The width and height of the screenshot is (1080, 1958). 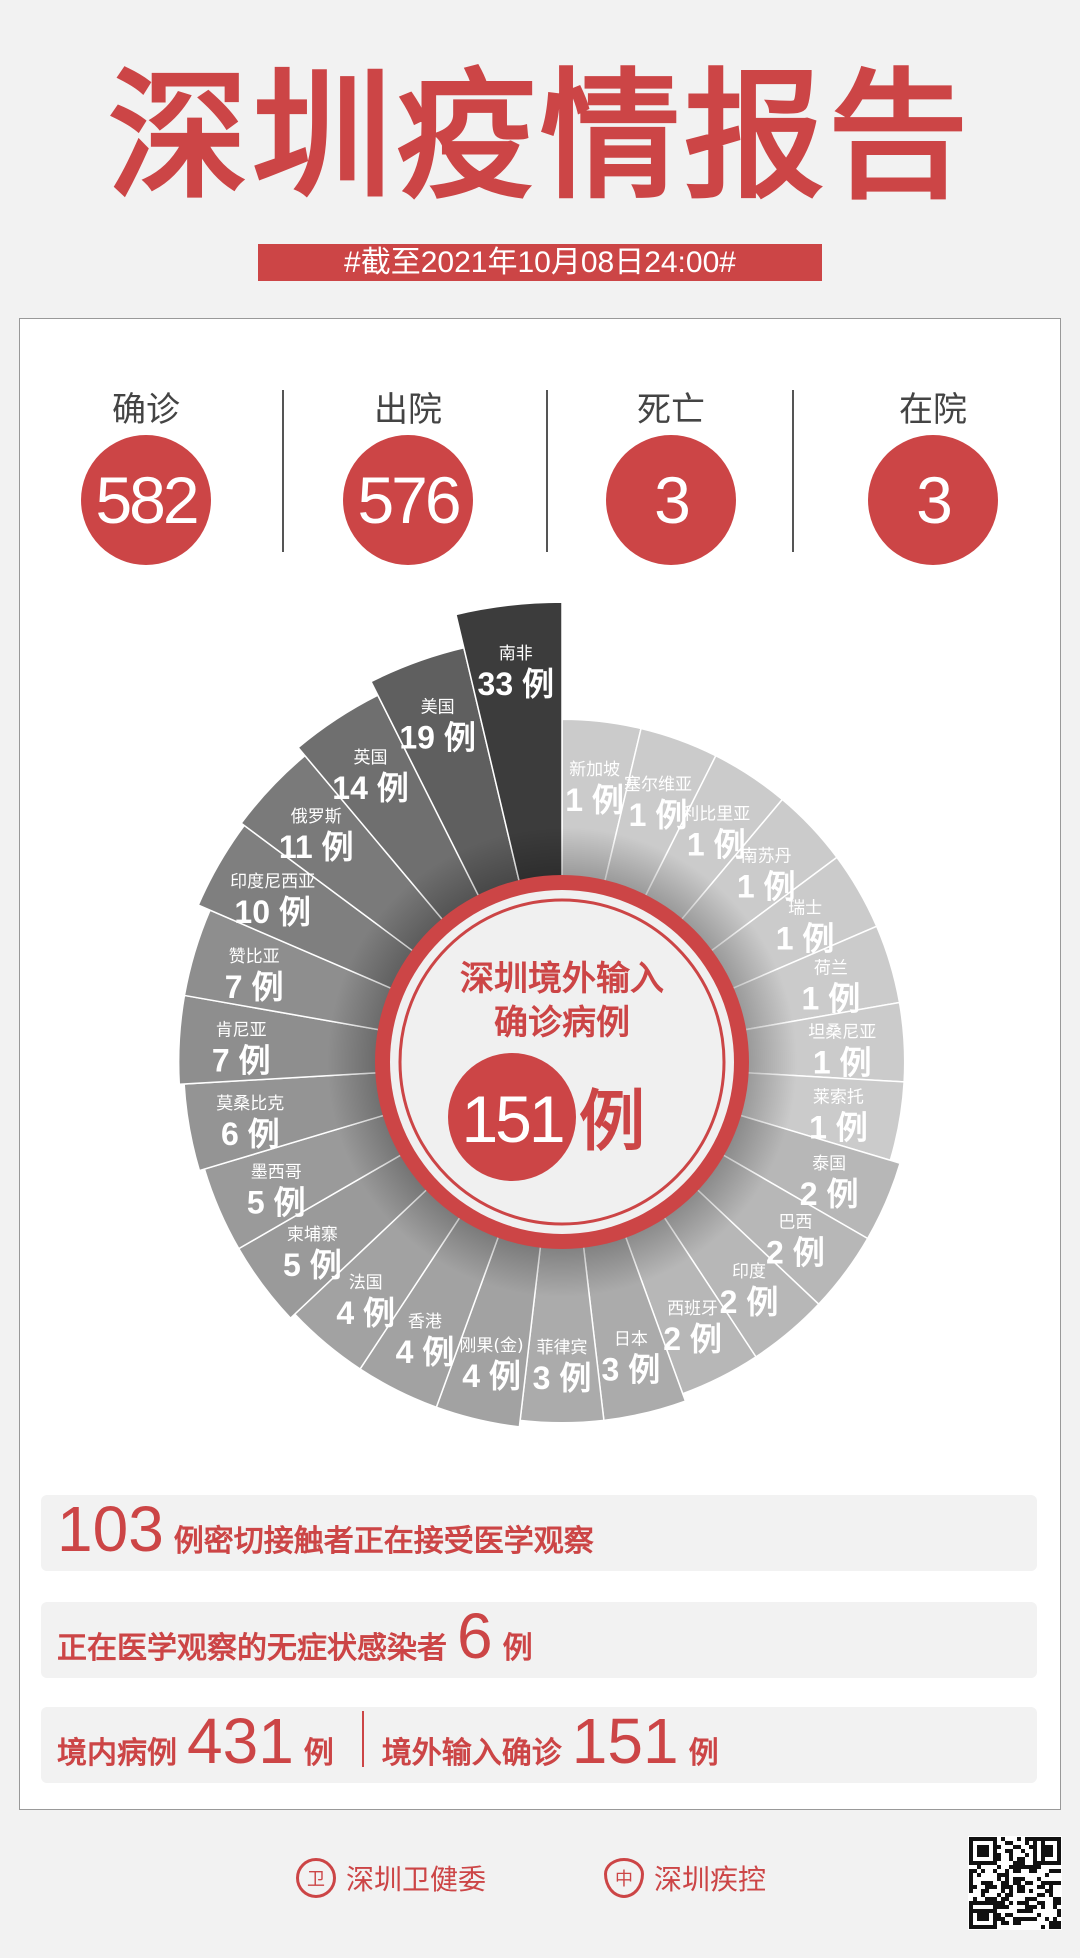 I want to click on stat-label-discharged: 出院, so click(x=408, y=410).